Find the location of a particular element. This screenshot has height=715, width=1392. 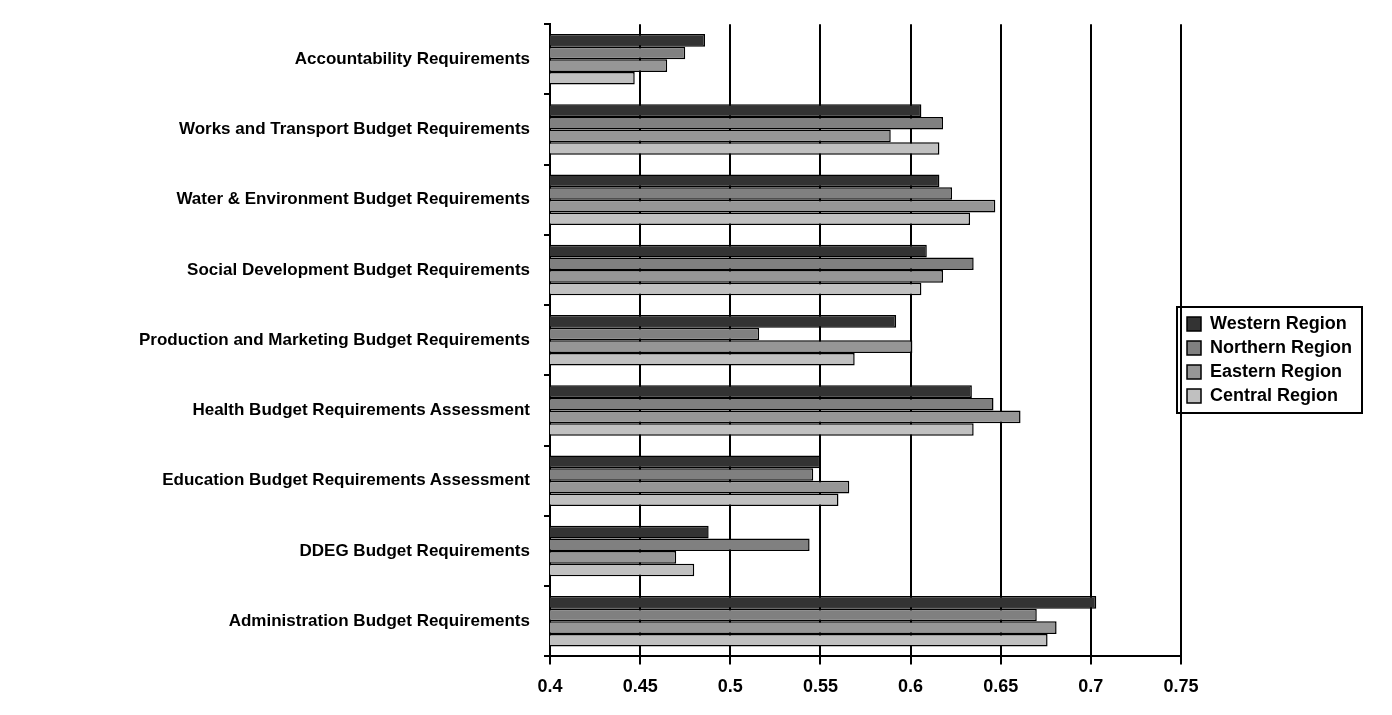

y-tick-label: Administration Budget Requirements is located at coordinates (379, 620).